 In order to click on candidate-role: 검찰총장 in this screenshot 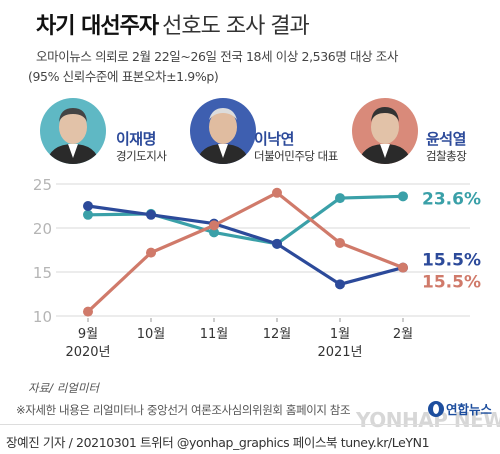, I will do `click(446, 156)`.